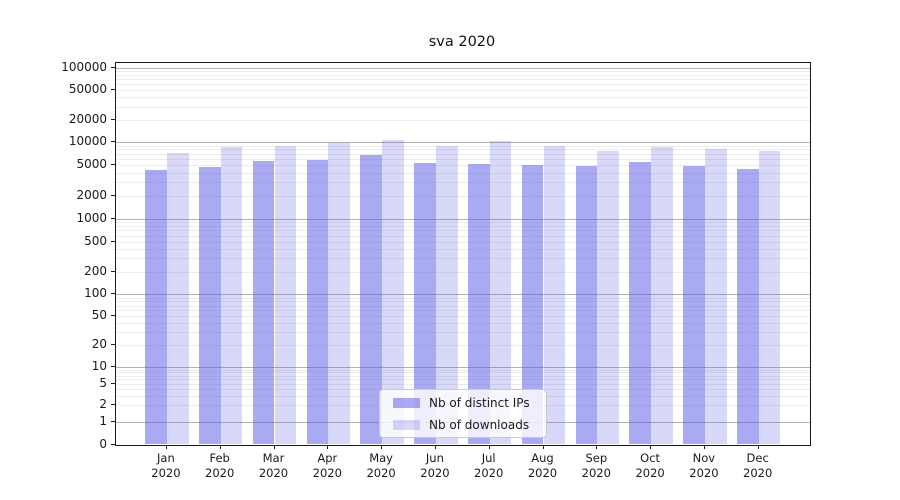 The height and width of the screenshot is (500, 900). I want to click on x-tick-label: Jul 2020, so click(489, 465).